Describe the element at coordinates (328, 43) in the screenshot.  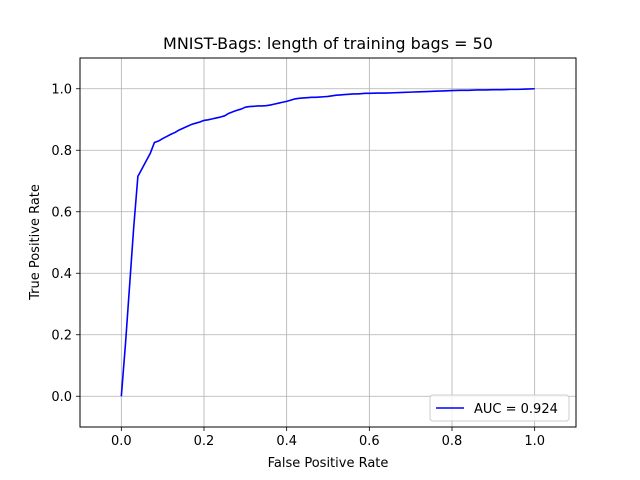
I see `chart-title: MNIST-Bags: length of training bags = 50` at that location.